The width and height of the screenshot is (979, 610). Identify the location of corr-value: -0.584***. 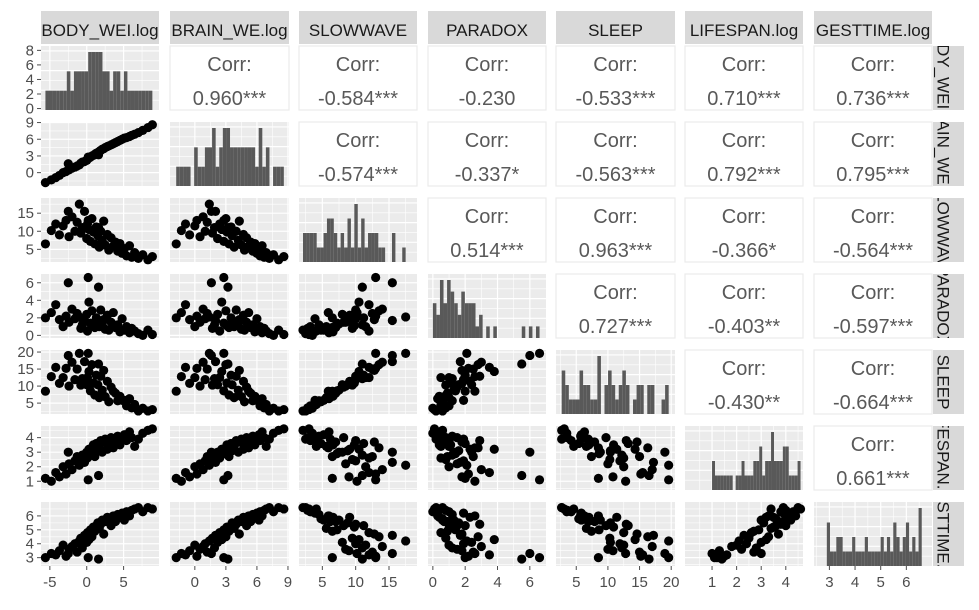
(358, 99).